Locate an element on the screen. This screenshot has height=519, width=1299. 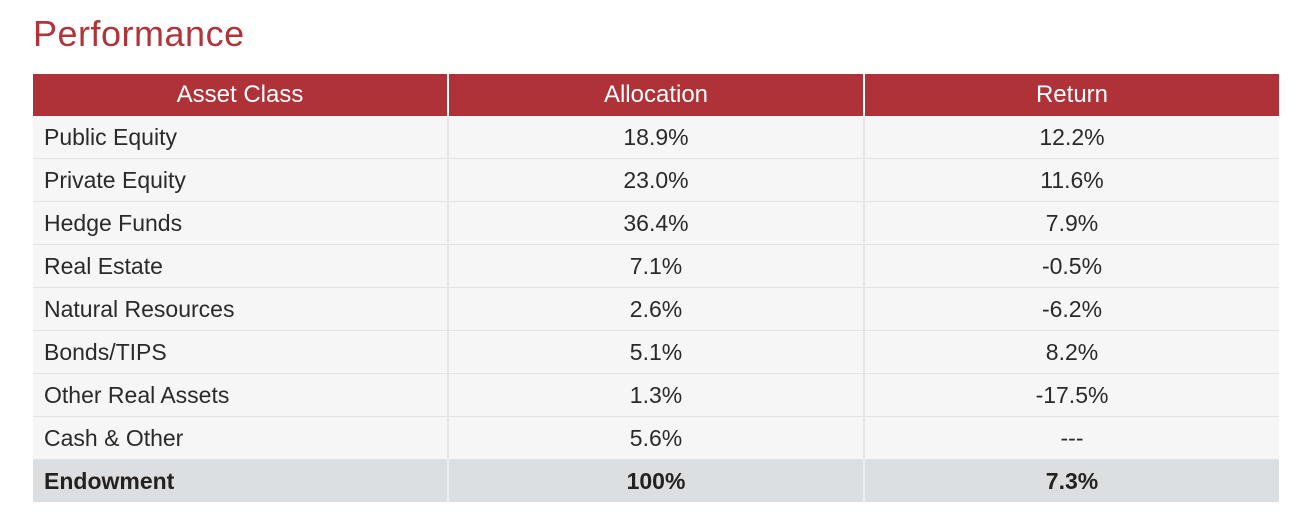
table-header-row: Asset Class Allocation Return is located at coordinates (656, 95).